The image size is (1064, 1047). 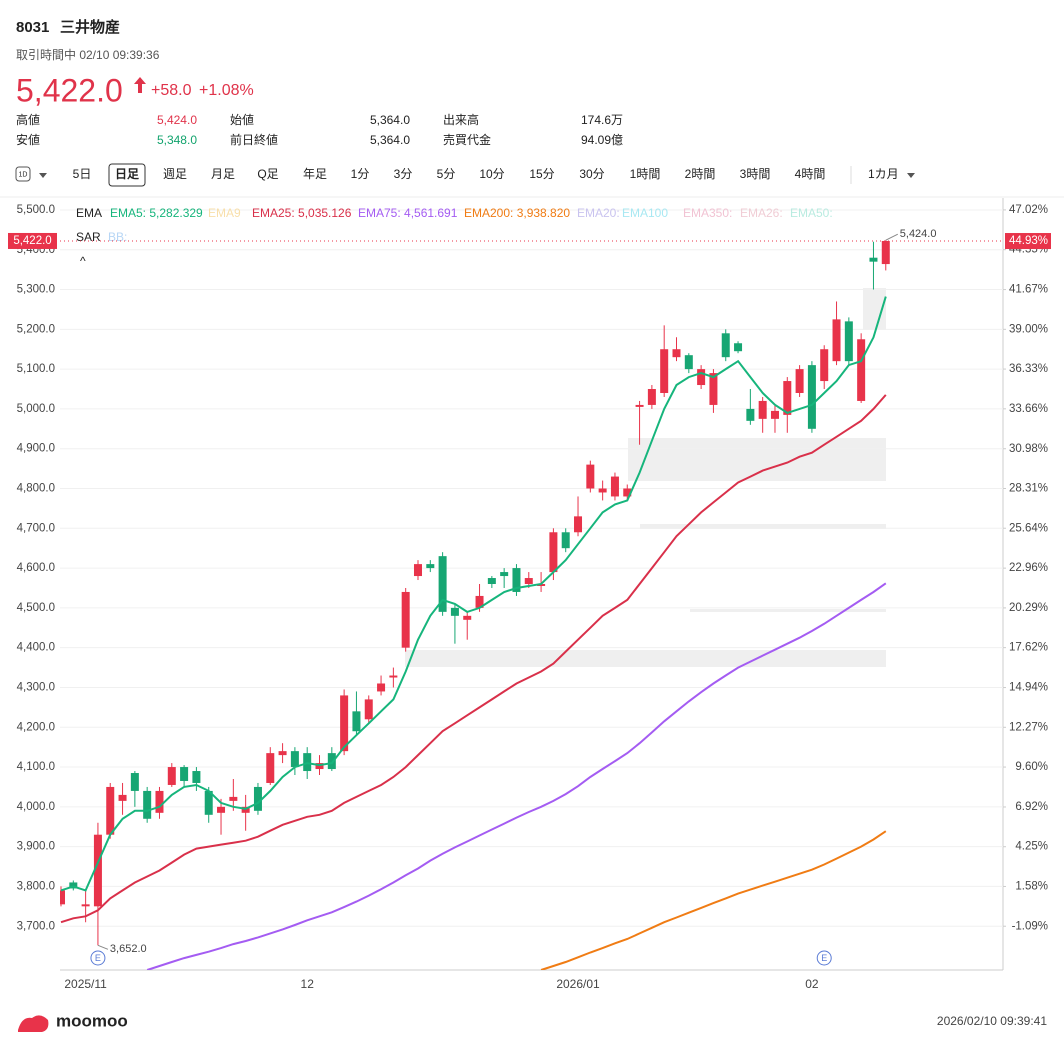 I want to click on legend-entry: EMA50:, so click(x=811, y=213).